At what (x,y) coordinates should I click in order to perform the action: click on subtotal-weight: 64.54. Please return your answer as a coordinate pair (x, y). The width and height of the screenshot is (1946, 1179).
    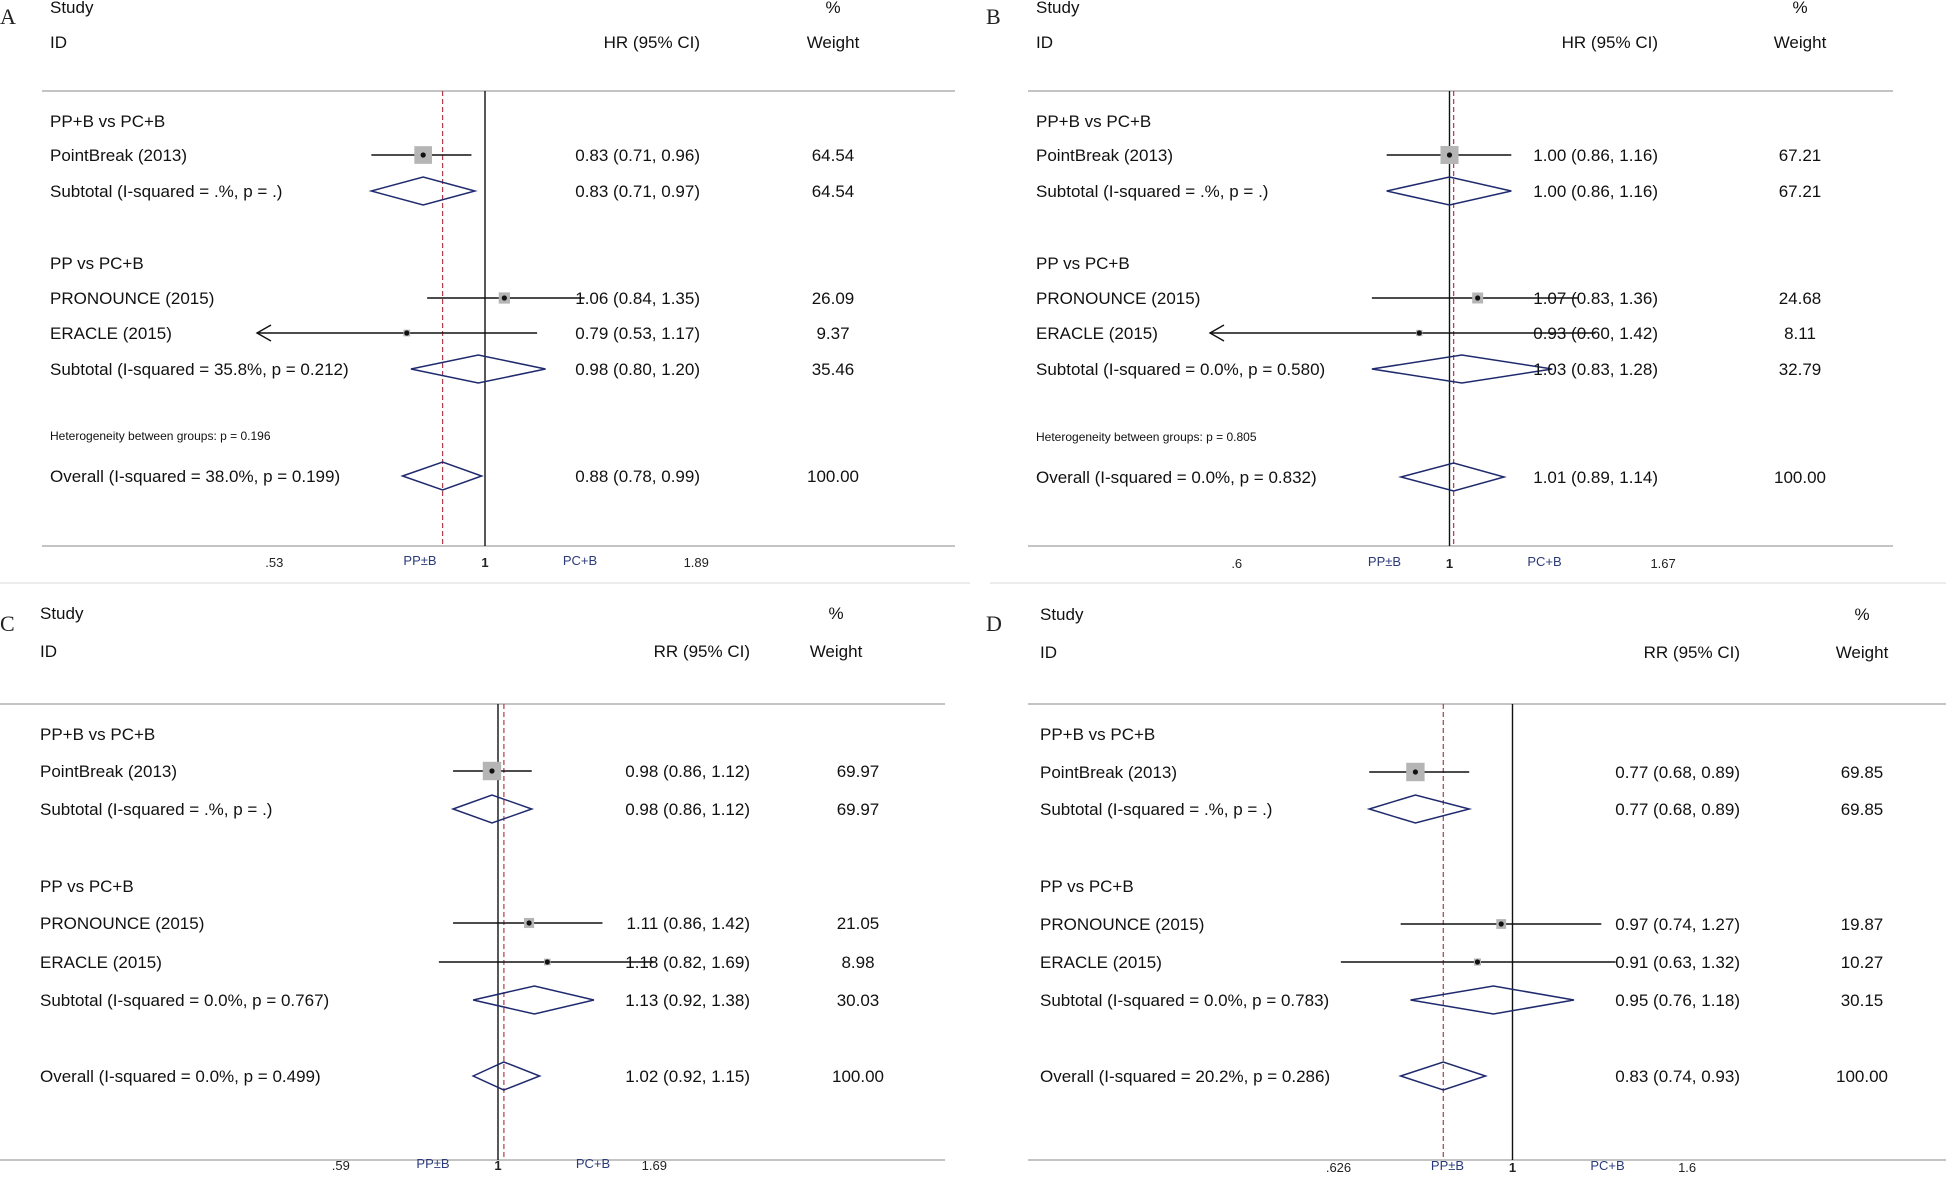
    Looking at the image, I should click on (833, 191).